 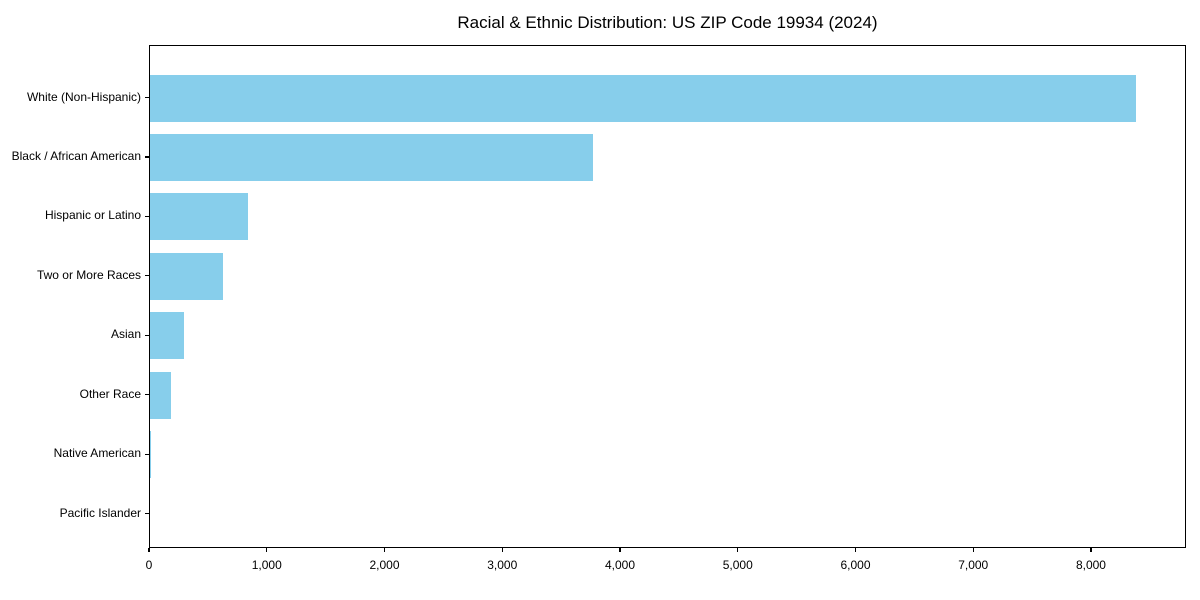 I want to click on xtick-label-3000: 3,000, so click(x=502, y=565).